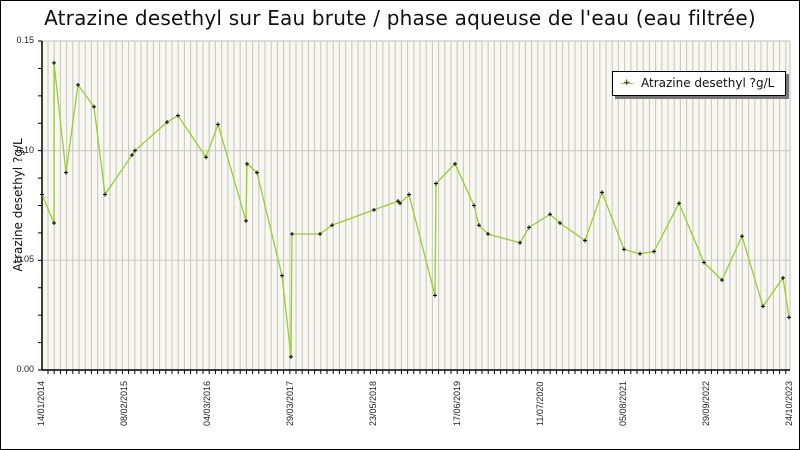 The width and height of the screenshot is (800, 450). What do you see at coordinates (25, 149) in the screenshot?
I see `y-tick-label: 0.10` at bounding box center [25, 149].